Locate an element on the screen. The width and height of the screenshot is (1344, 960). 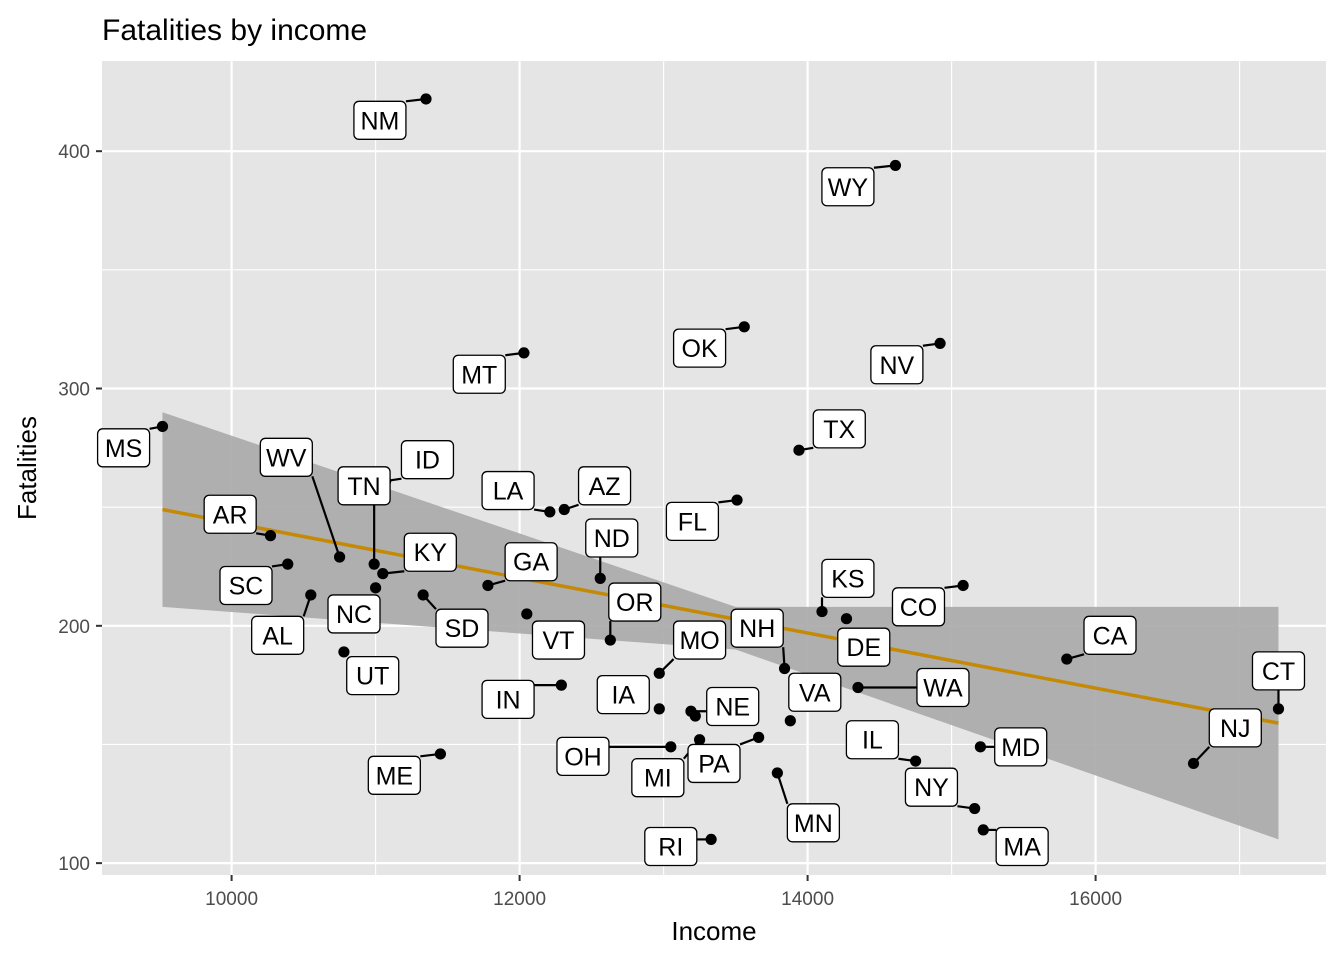
point-label: AR is located at coordinates (230, 515).